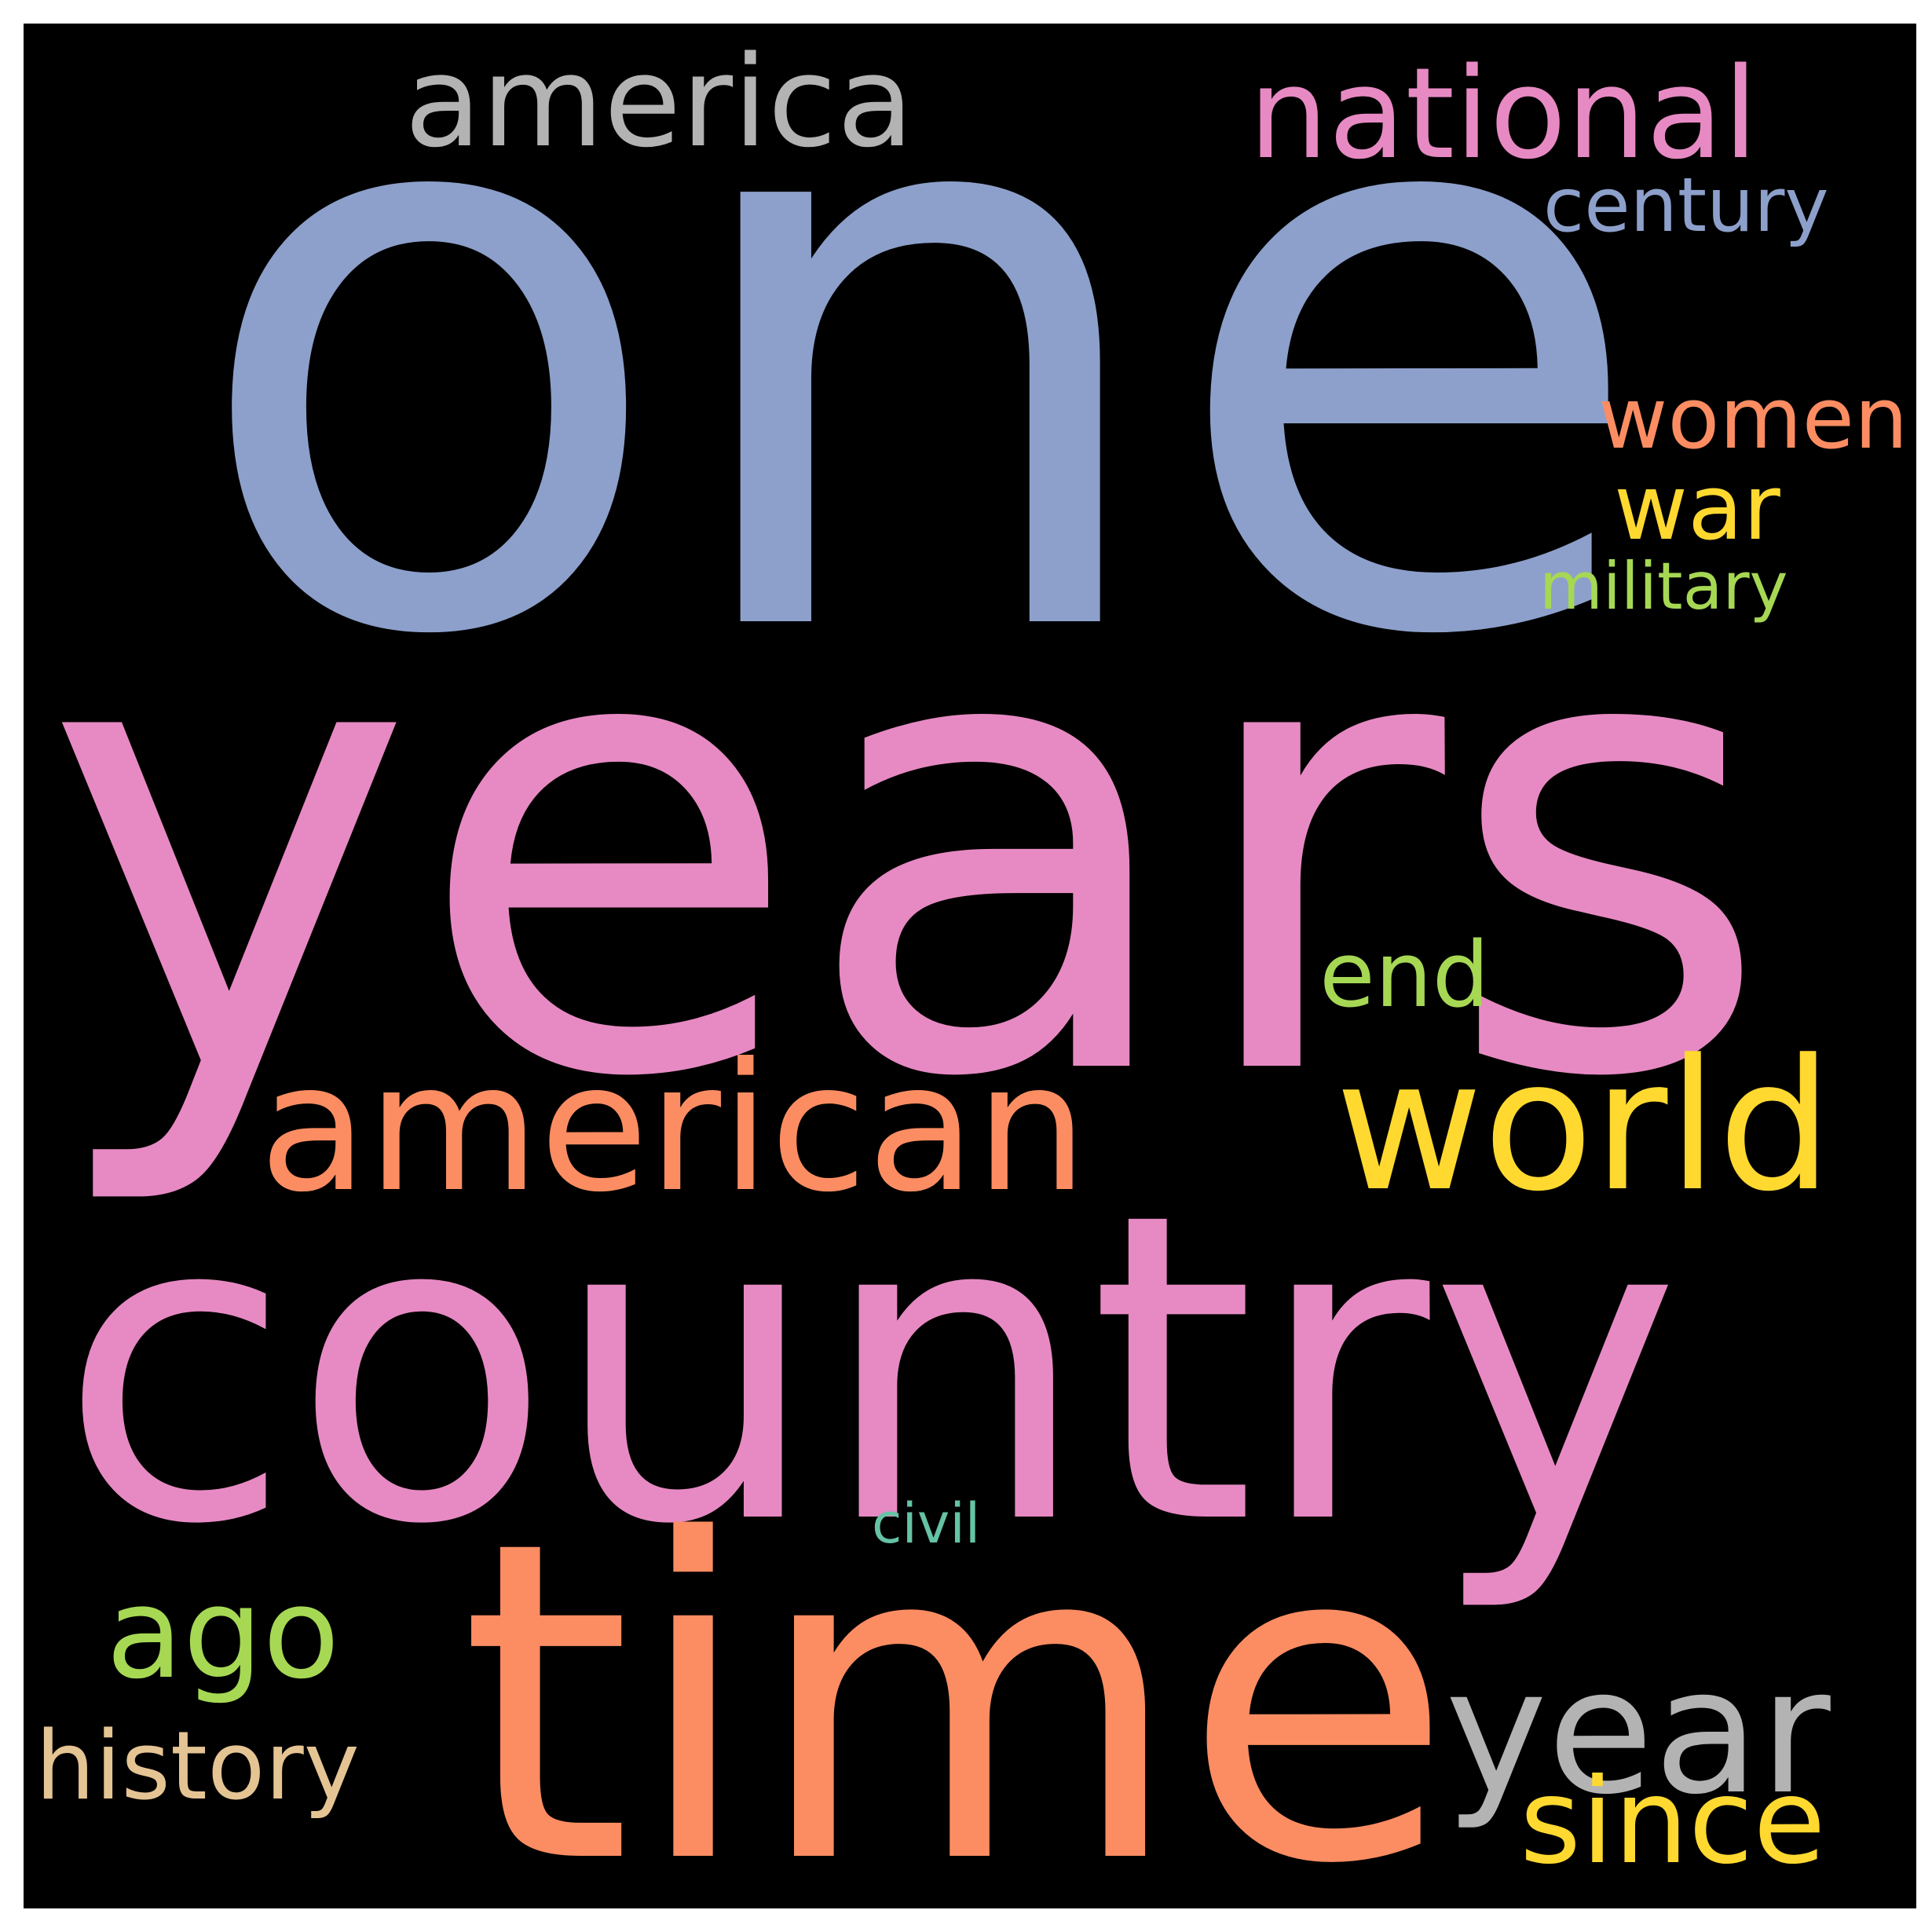  Describe the element at coordinates (1638, 1732) in the screenshot. I see `word-year: year` at that location.